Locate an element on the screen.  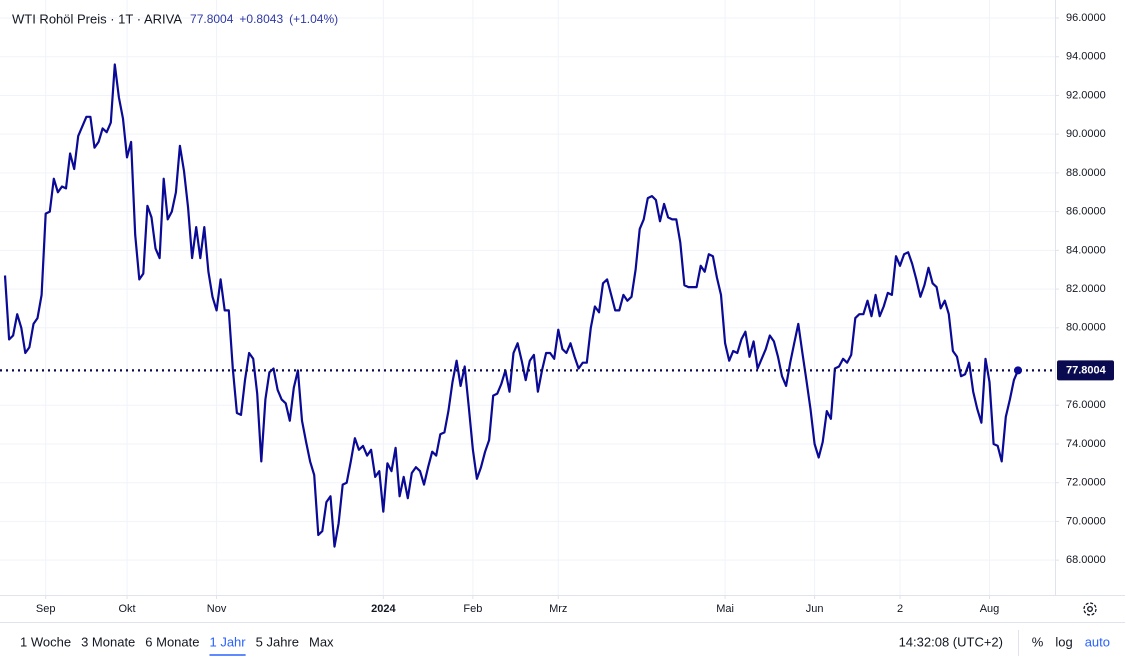
scale-option: % is located at coordinates (1038, 641).